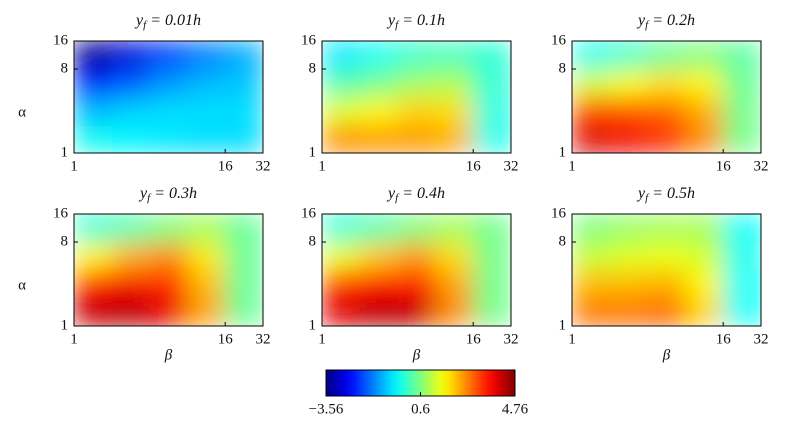  Describe the element at coordinates (515, 409) in the screenshot. I see `colorbar-tick-label: 4.76` at that location.